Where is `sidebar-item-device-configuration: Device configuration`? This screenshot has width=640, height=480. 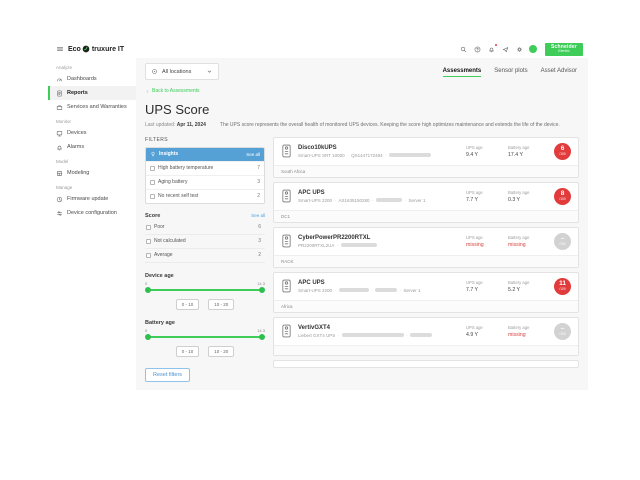
sidebar-item-device-configuration: Device configuration is located at coordinates (92, 213).